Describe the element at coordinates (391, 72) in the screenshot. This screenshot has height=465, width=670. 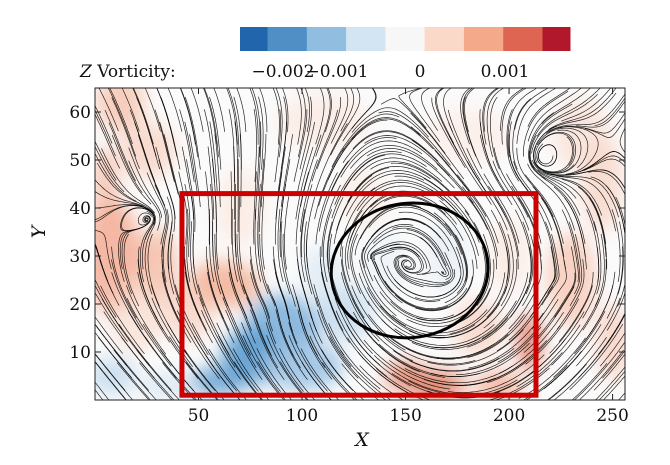
I see `colorbar-tick-labels: −0.002−0.001 0 0.001` at that location.